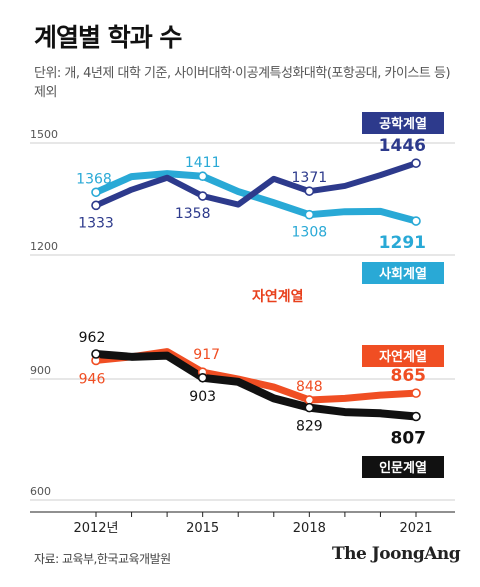  What do you see at coordinates (202, 196) in the screenshot?
I see `data-point-engineering-2015` at bounding box center [202, 196].